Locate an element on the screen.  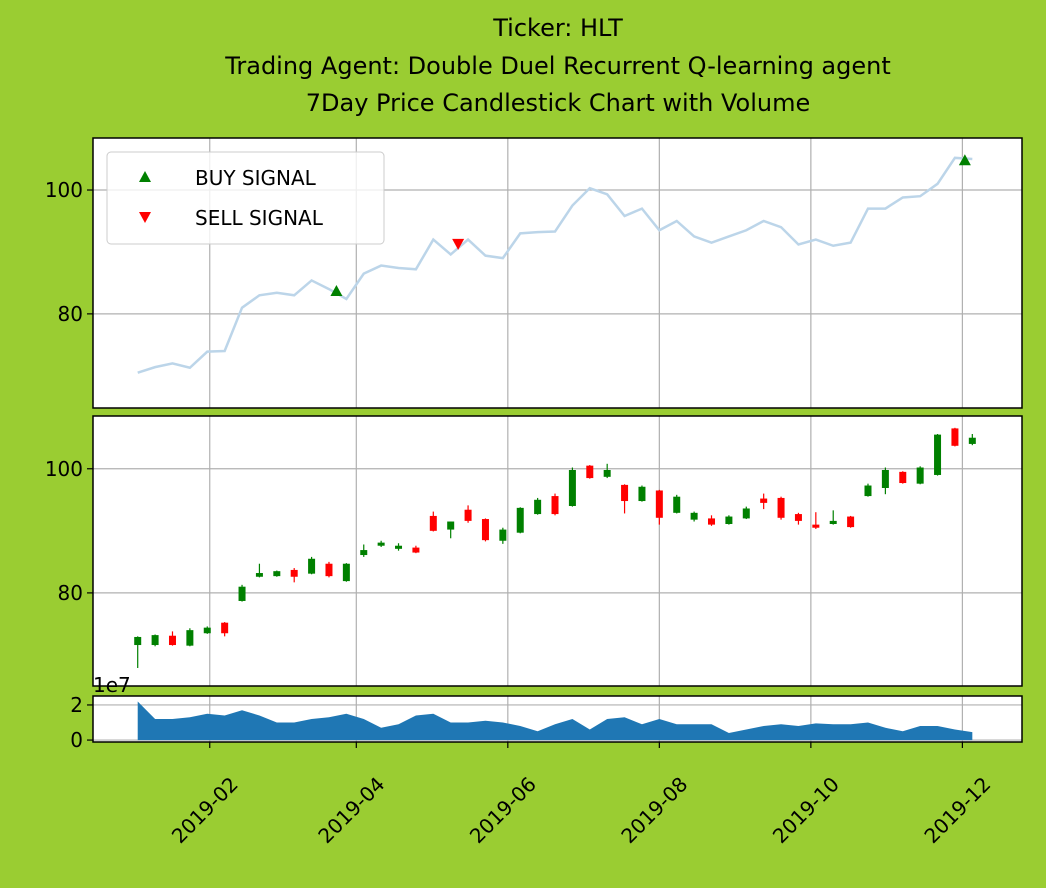
legend-box is located at coordinates (245, 198).